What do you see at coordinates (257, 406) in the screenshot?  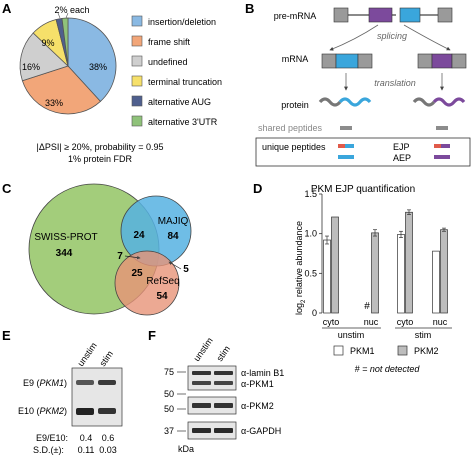 I see `antibody-label: α-PKM2` at bounding box center [257, 406].